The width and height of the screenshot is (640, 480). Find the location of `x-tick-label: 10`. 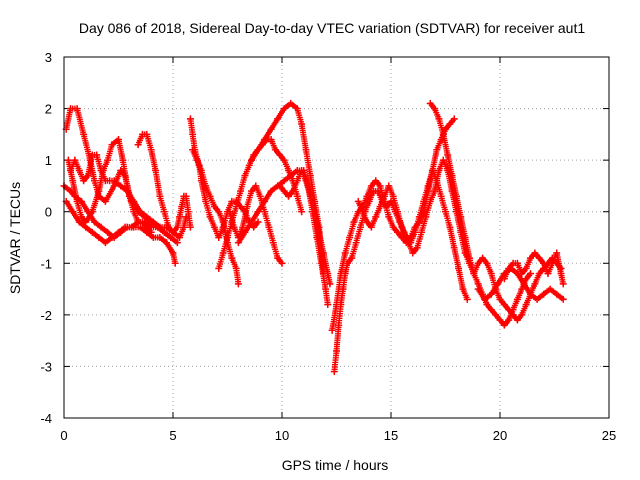

x-tick-label: 10 is located at coordinates (282, 435).